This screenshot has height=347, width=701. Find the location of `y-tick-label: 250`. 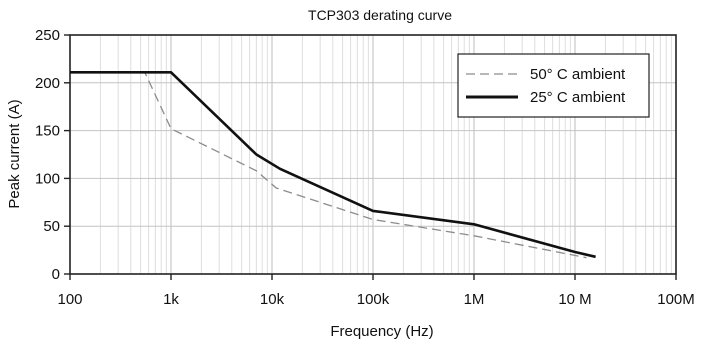

y-tick-label: 250 is located at coordinates (47, 35).